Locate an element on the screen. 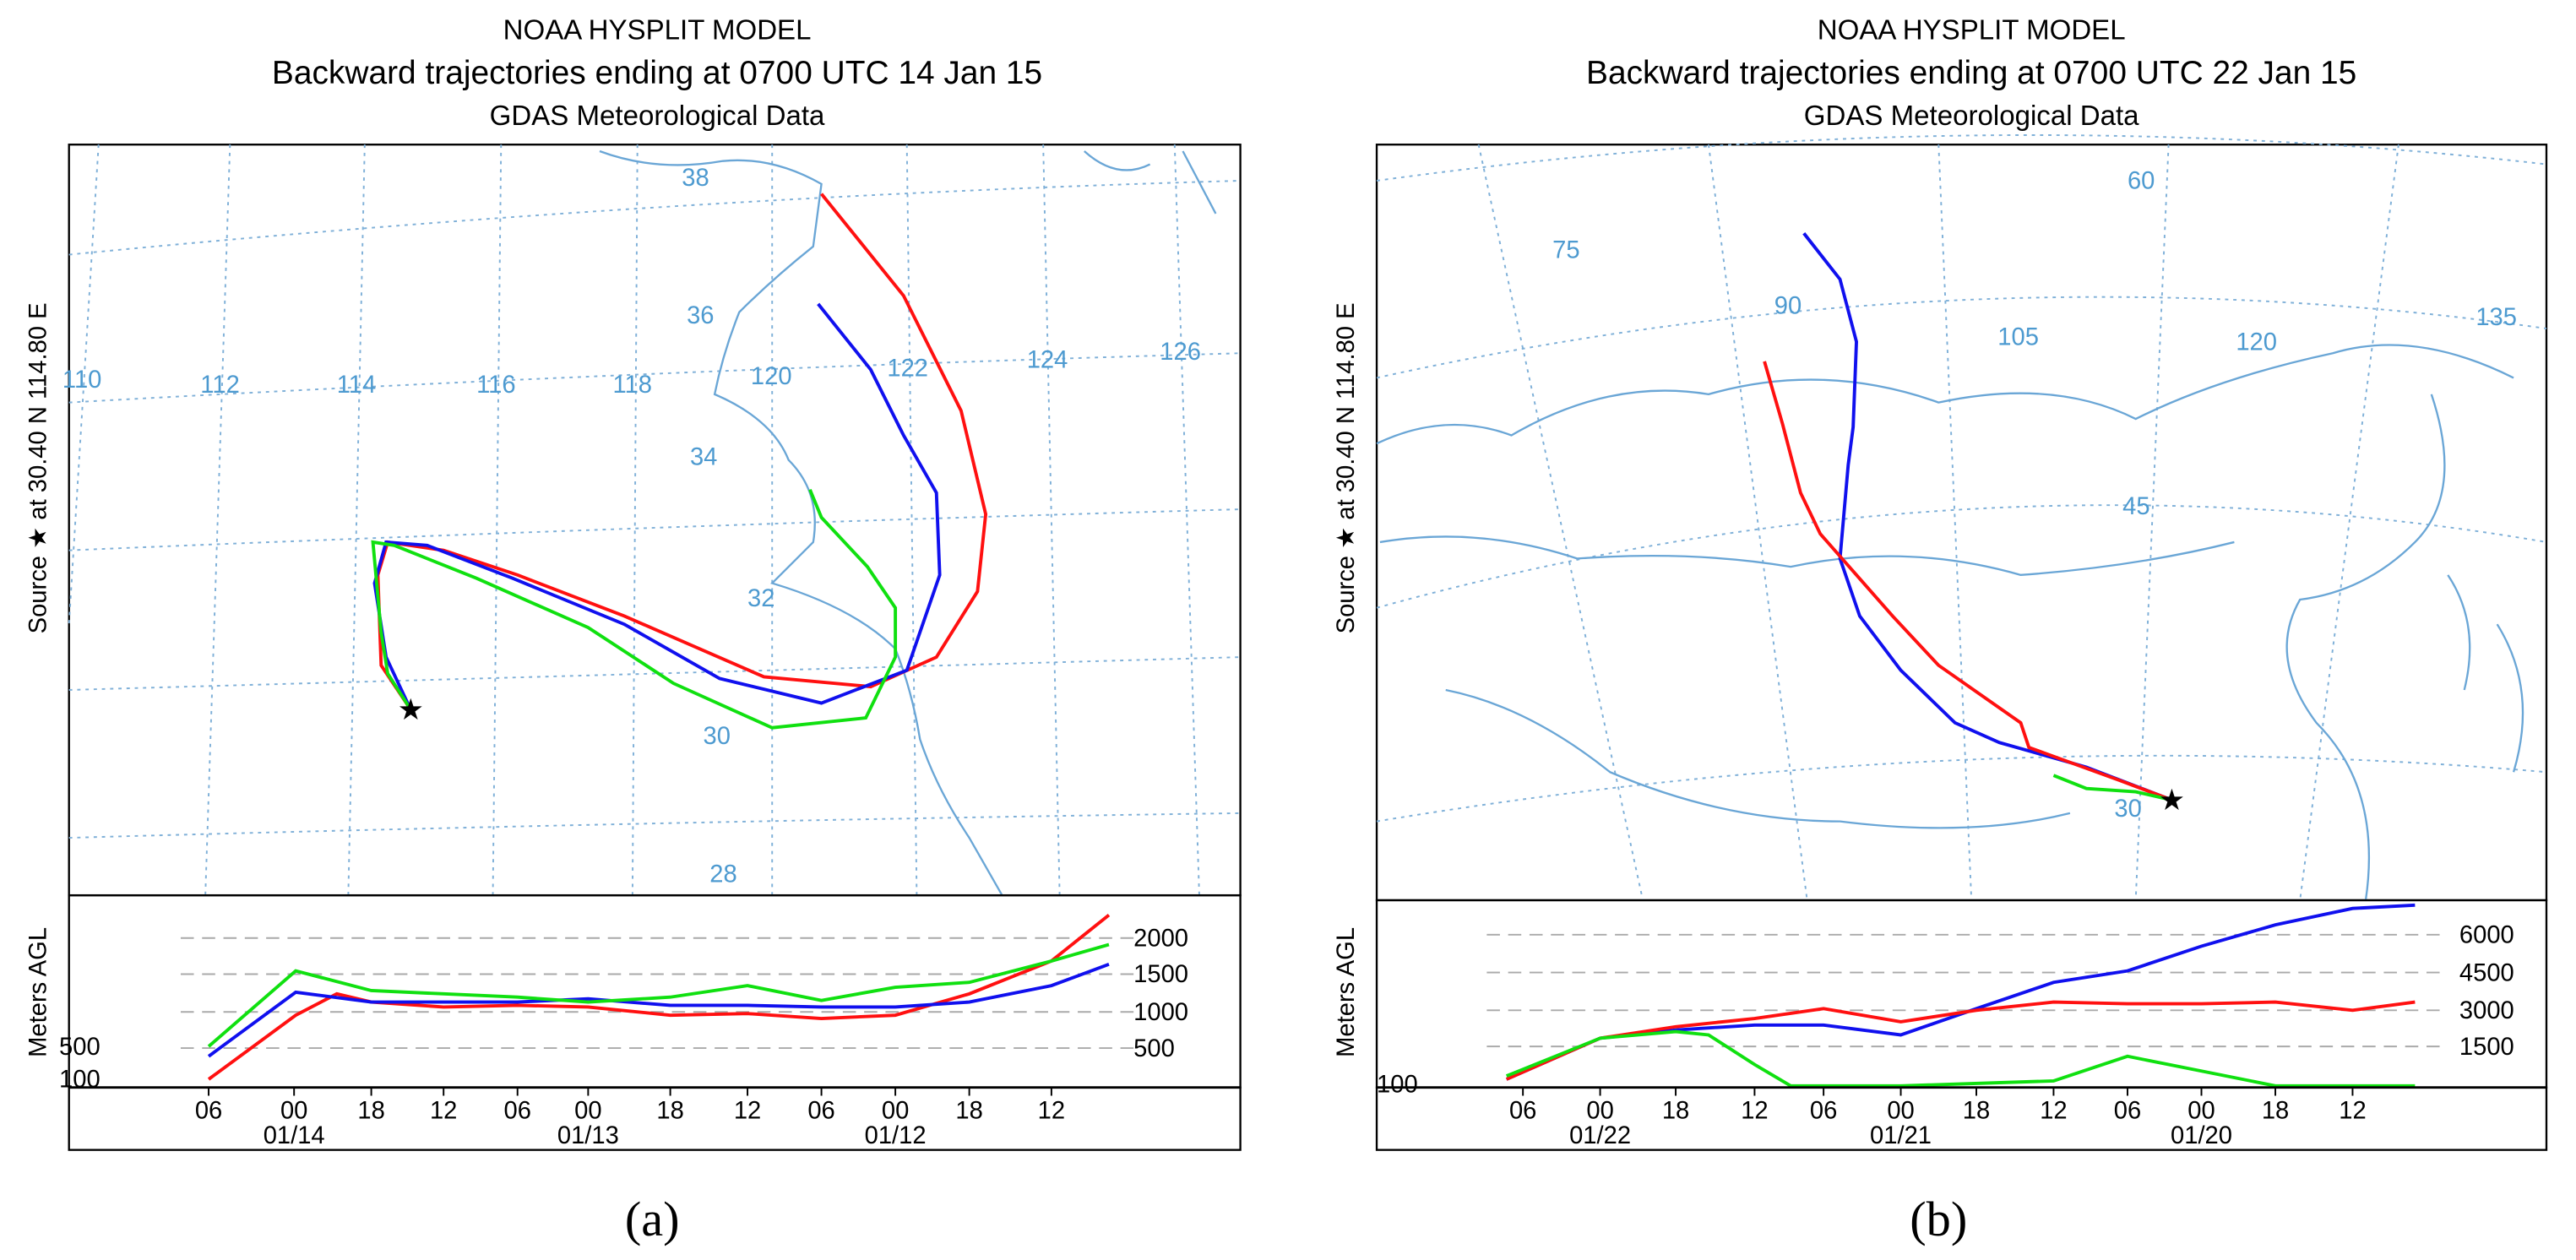  date-label: 01/13 is located at coordinates (588, 1135).